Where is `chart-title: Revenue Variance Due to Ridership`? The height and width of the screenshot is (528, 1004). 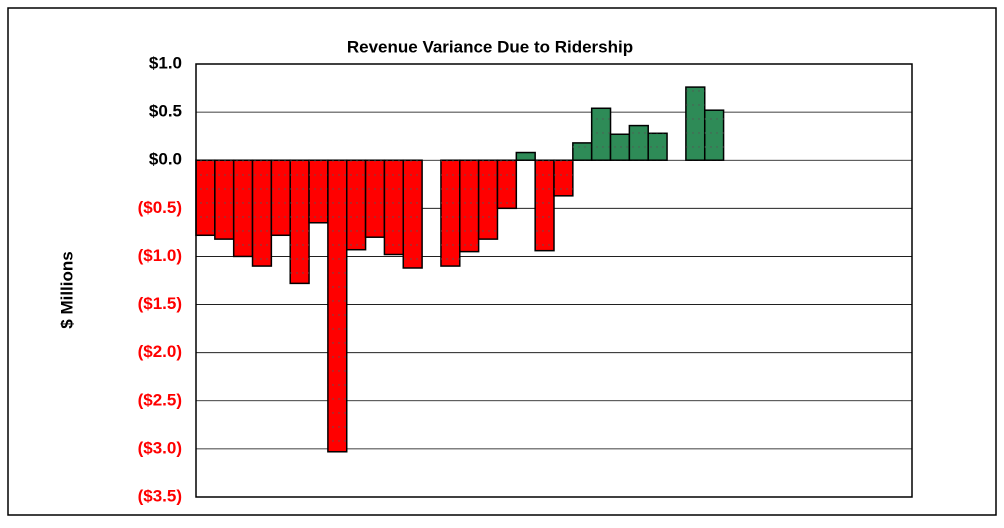 chart-title: Revenue Variance Due to Ridership is located at coordinates (490, 46).